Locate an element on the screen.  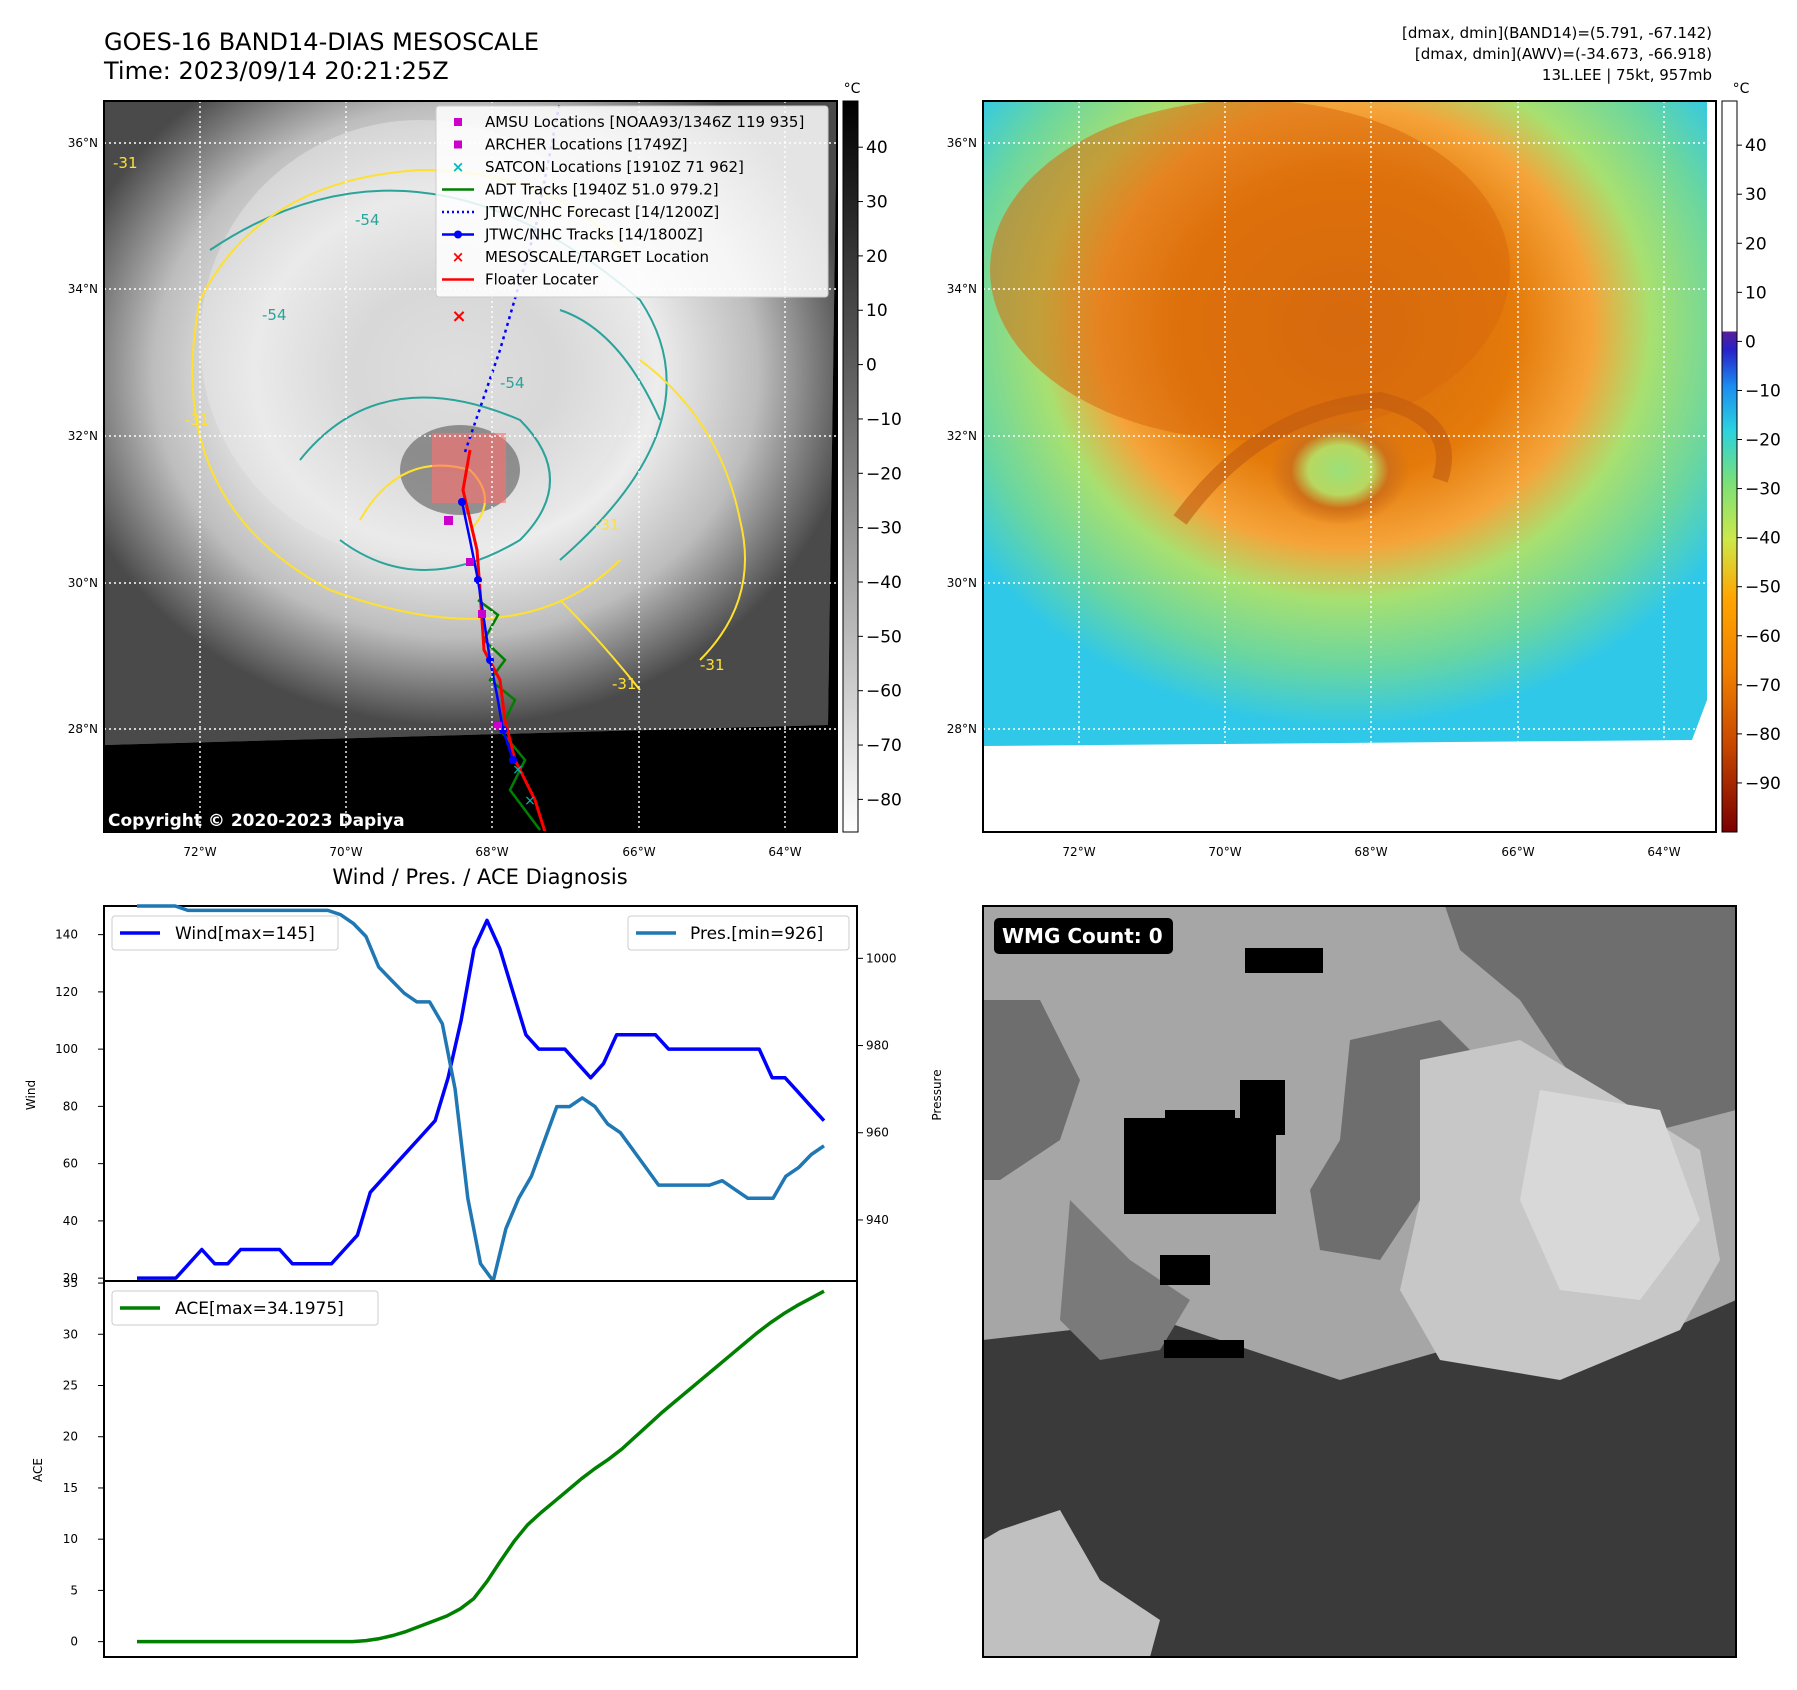
info-band14: [dmax, dmin](BAND14)=(5.791, -67.142) is located at coordinates (1557, 33).